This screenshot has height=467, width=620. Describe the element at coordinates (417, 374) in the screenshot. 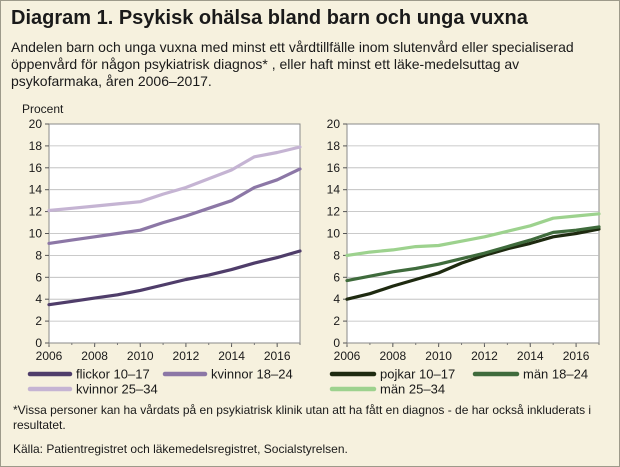

I see `legend-label: pojkar 10–17` at that location.